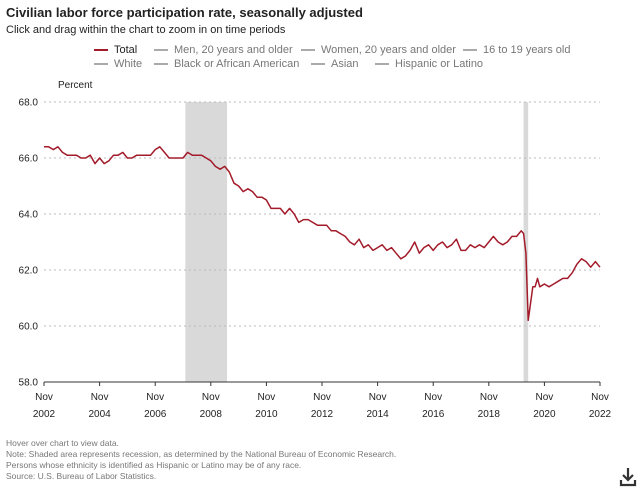 Image resolution: width=640 pixels, height=497 pixels. I want to click on legend-item-hispanic: Hispanic or Latino, so click(429, 64).